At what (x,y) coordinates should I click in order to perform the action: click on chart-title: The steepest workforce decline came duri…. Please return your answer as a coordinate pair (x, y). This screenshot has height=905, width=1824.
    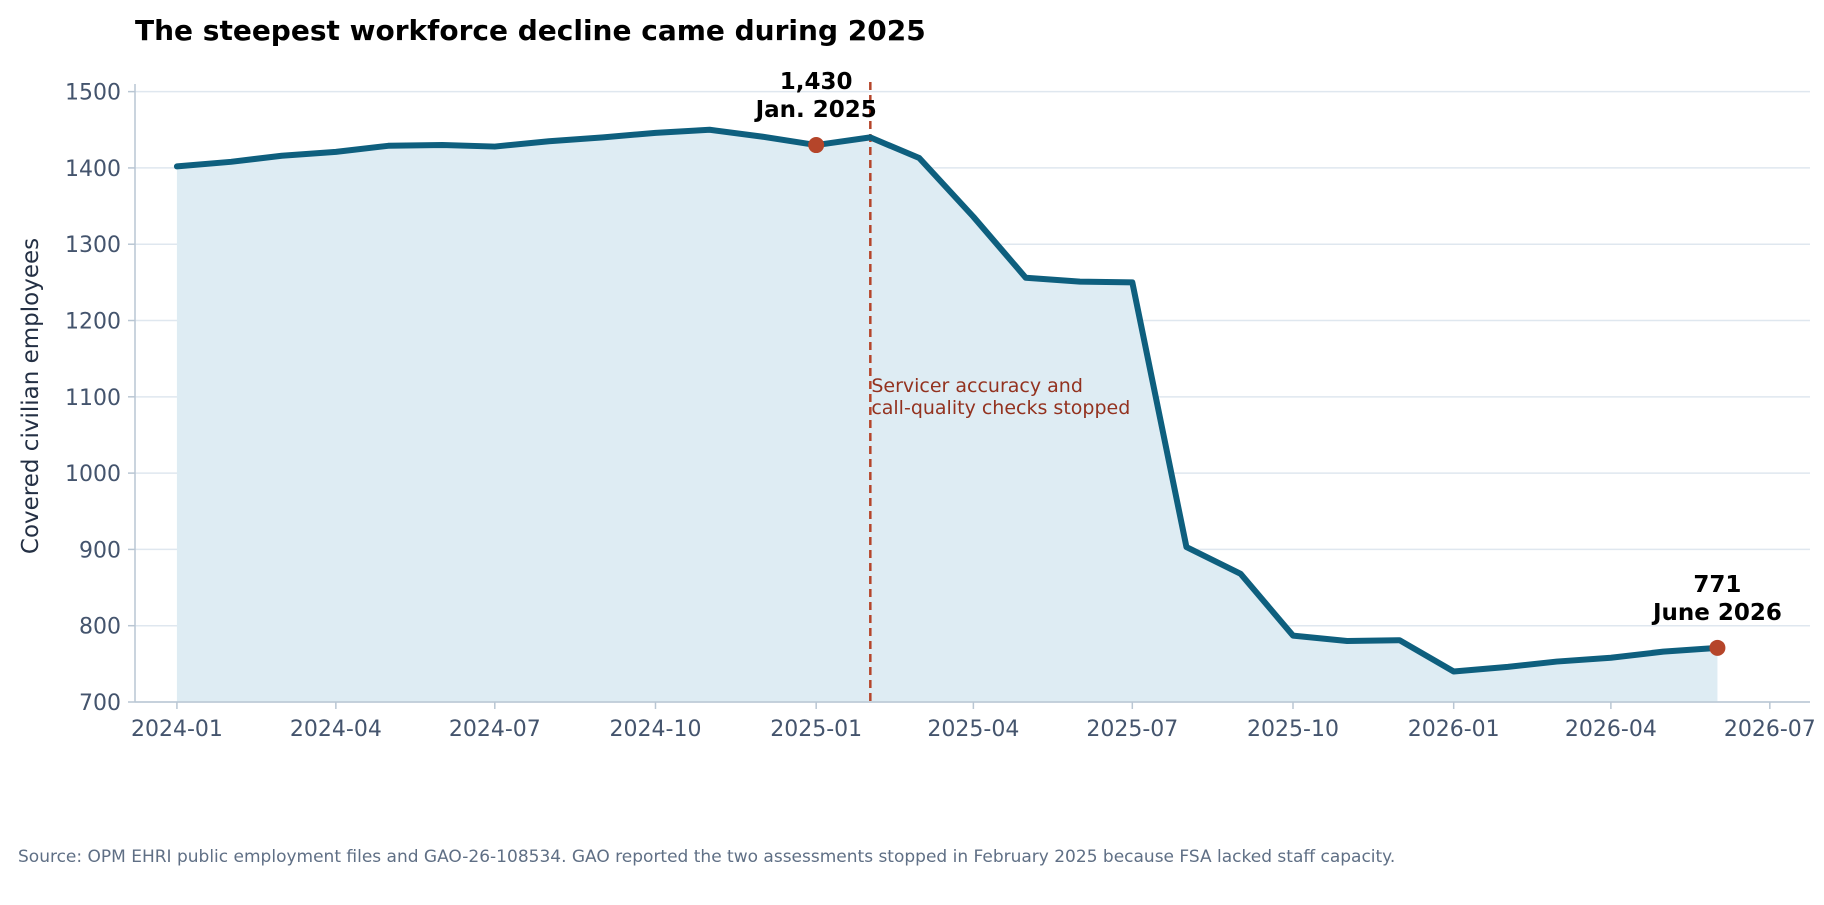
    Looking at the image, I should click on (530, 30).